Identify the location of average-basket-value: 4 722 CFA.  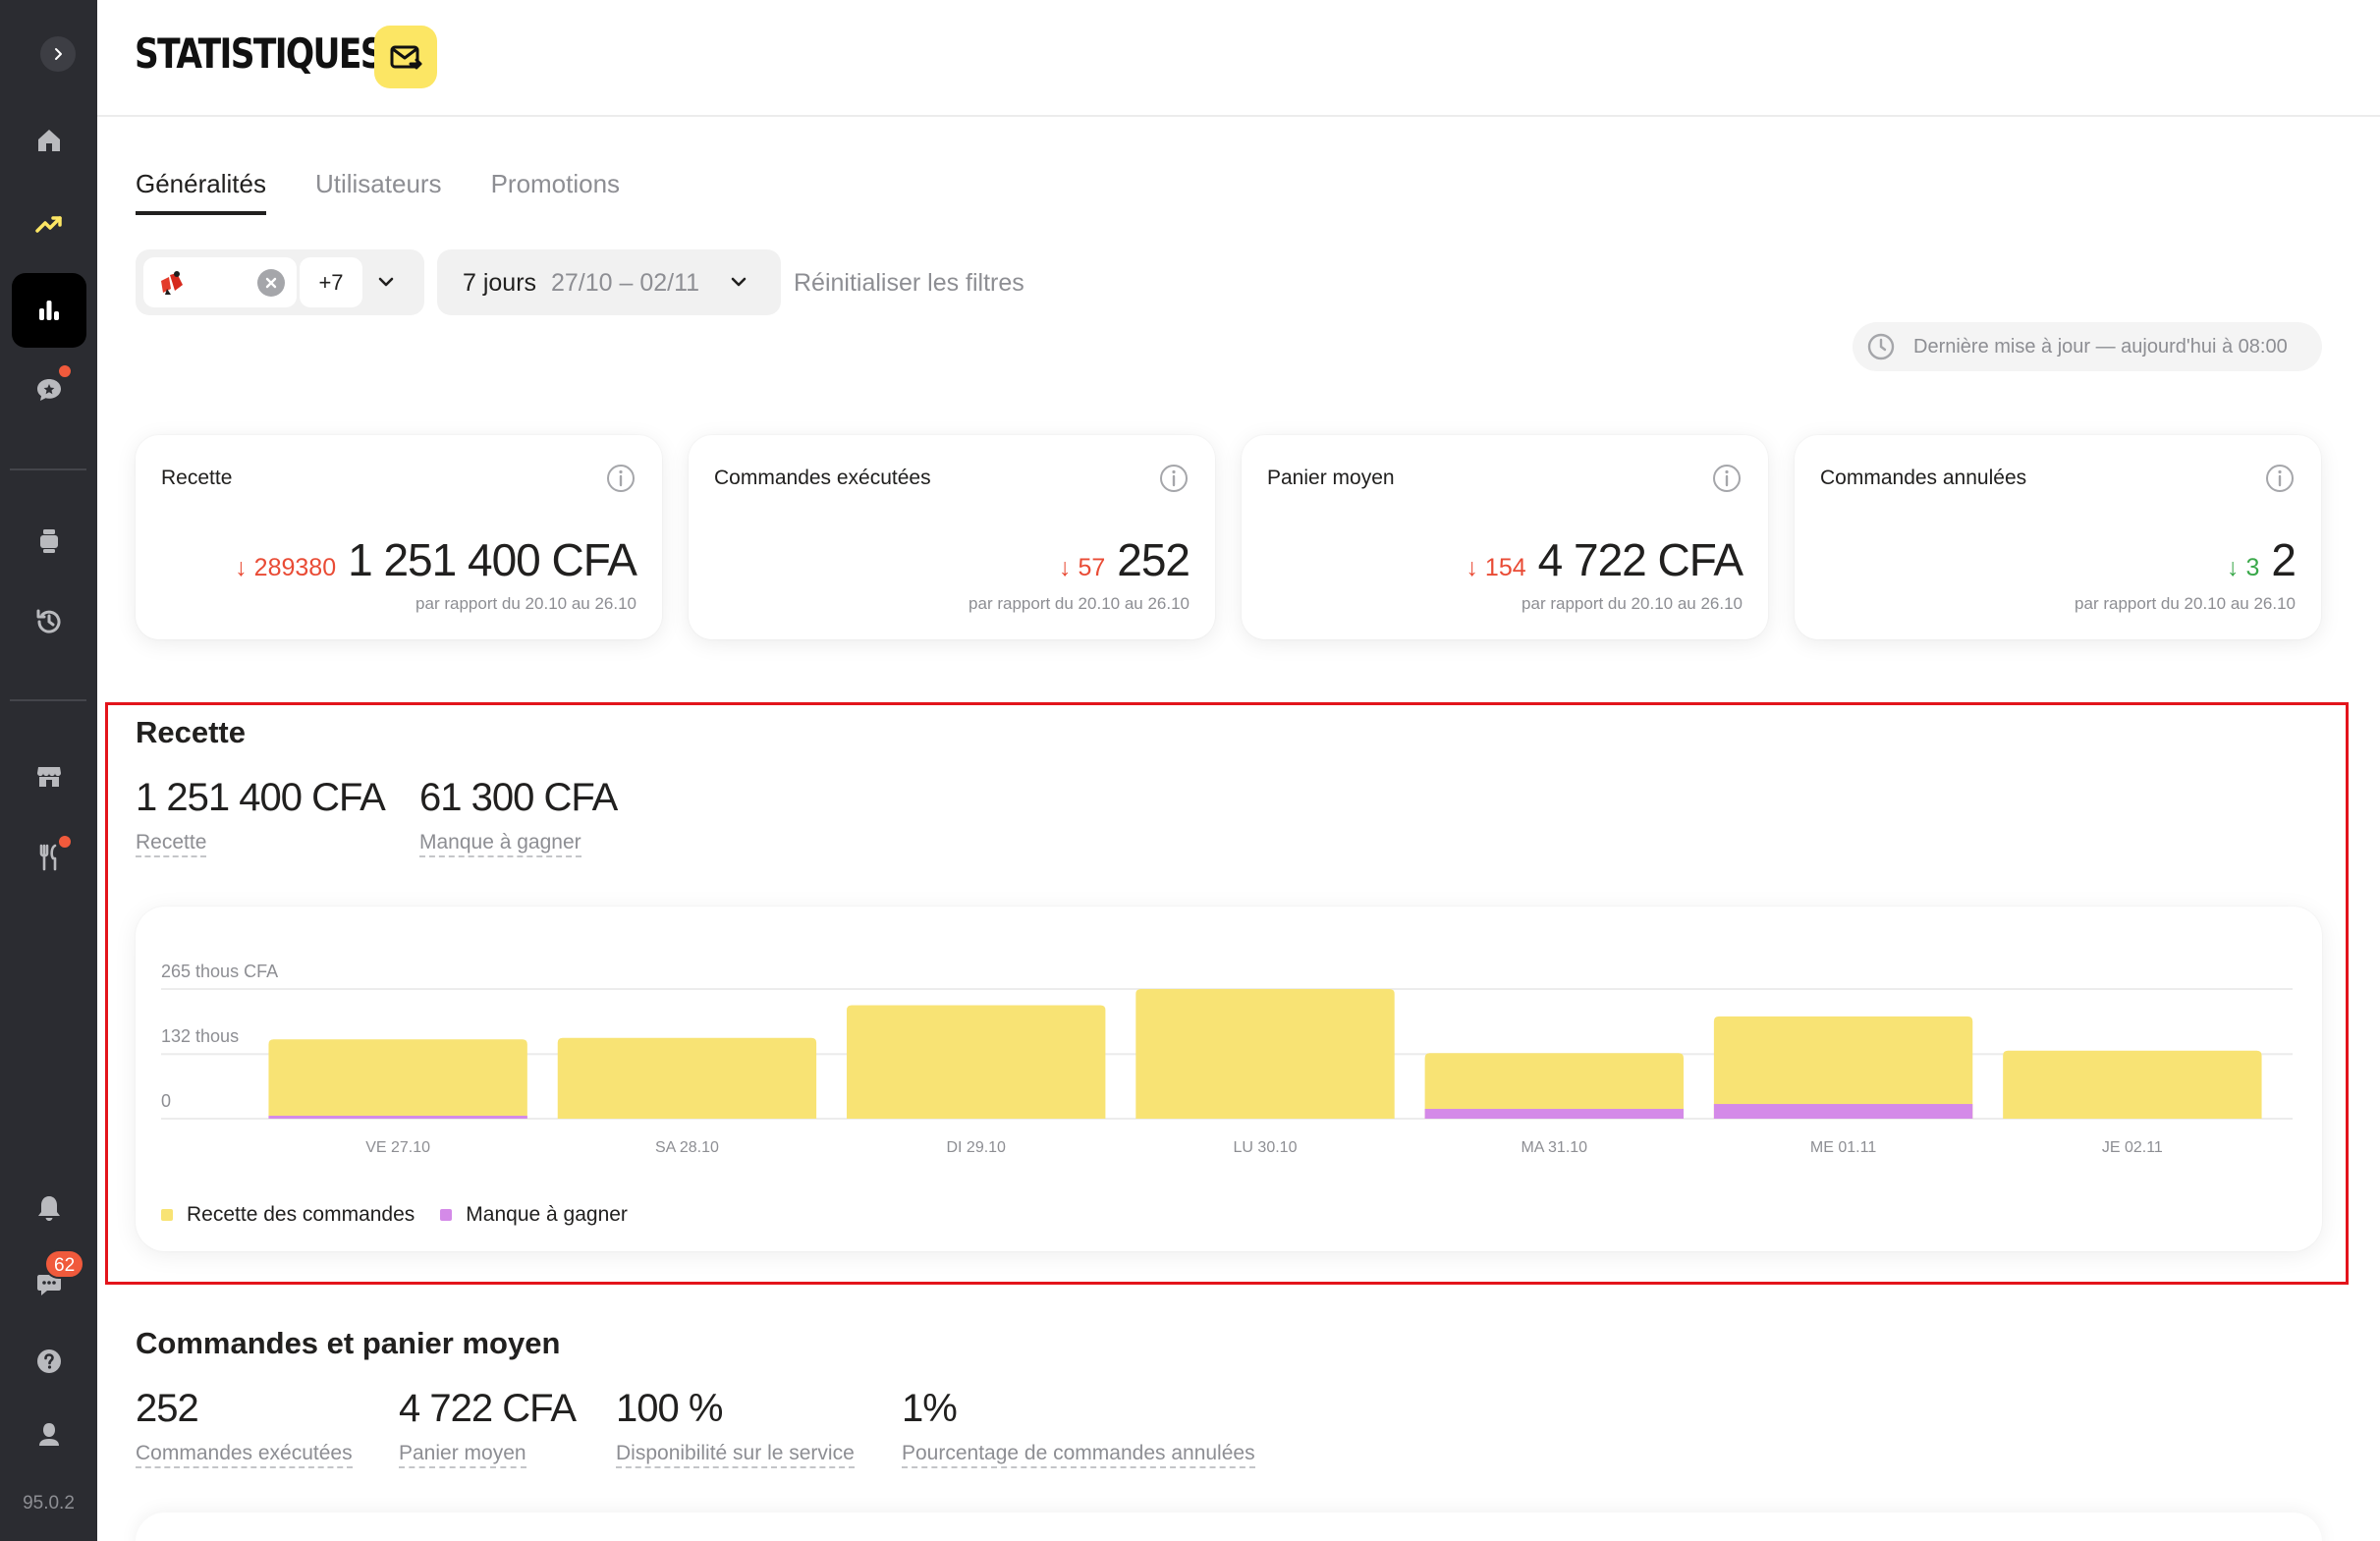
(488, 1408).